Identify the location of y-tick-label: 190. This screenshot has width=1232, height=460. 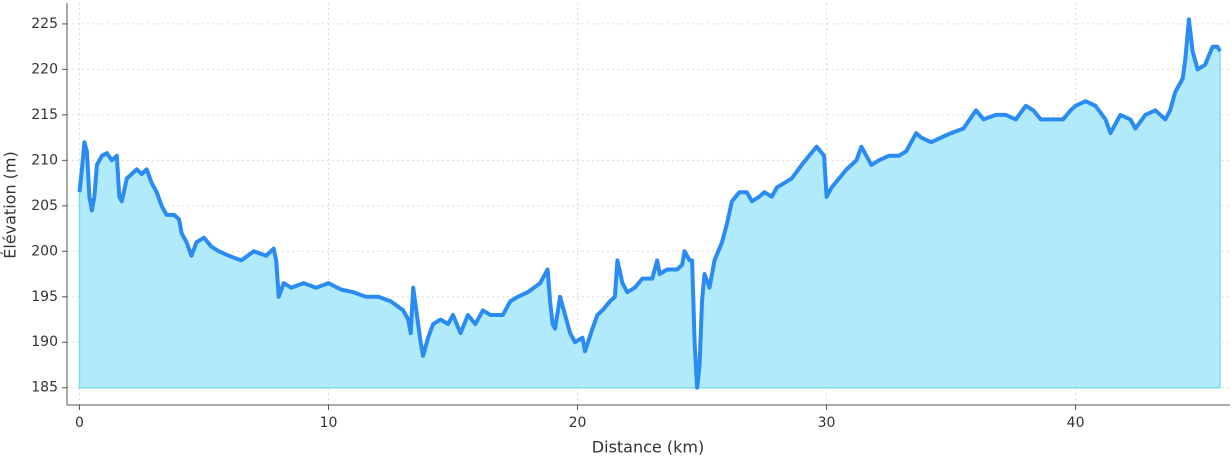
(44, 342).